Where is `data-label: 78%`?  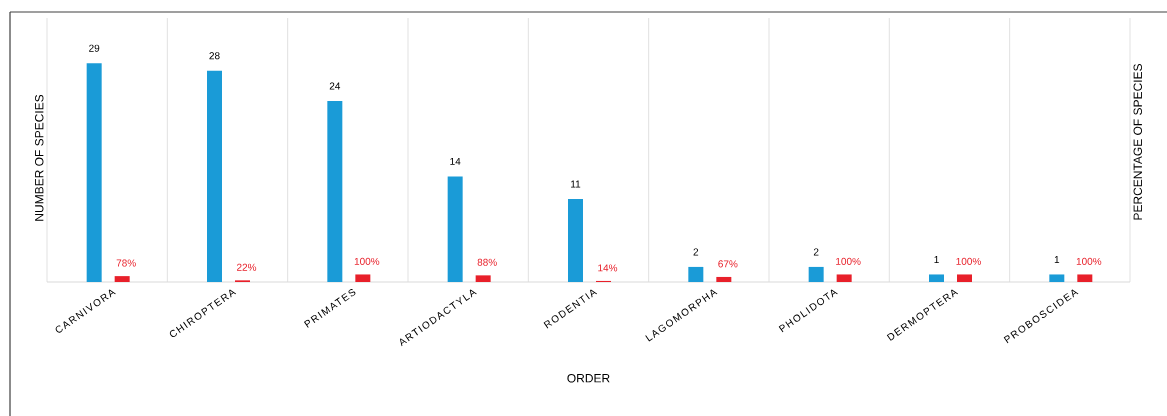 data-label: 78% is located at coordinates (126, 263).